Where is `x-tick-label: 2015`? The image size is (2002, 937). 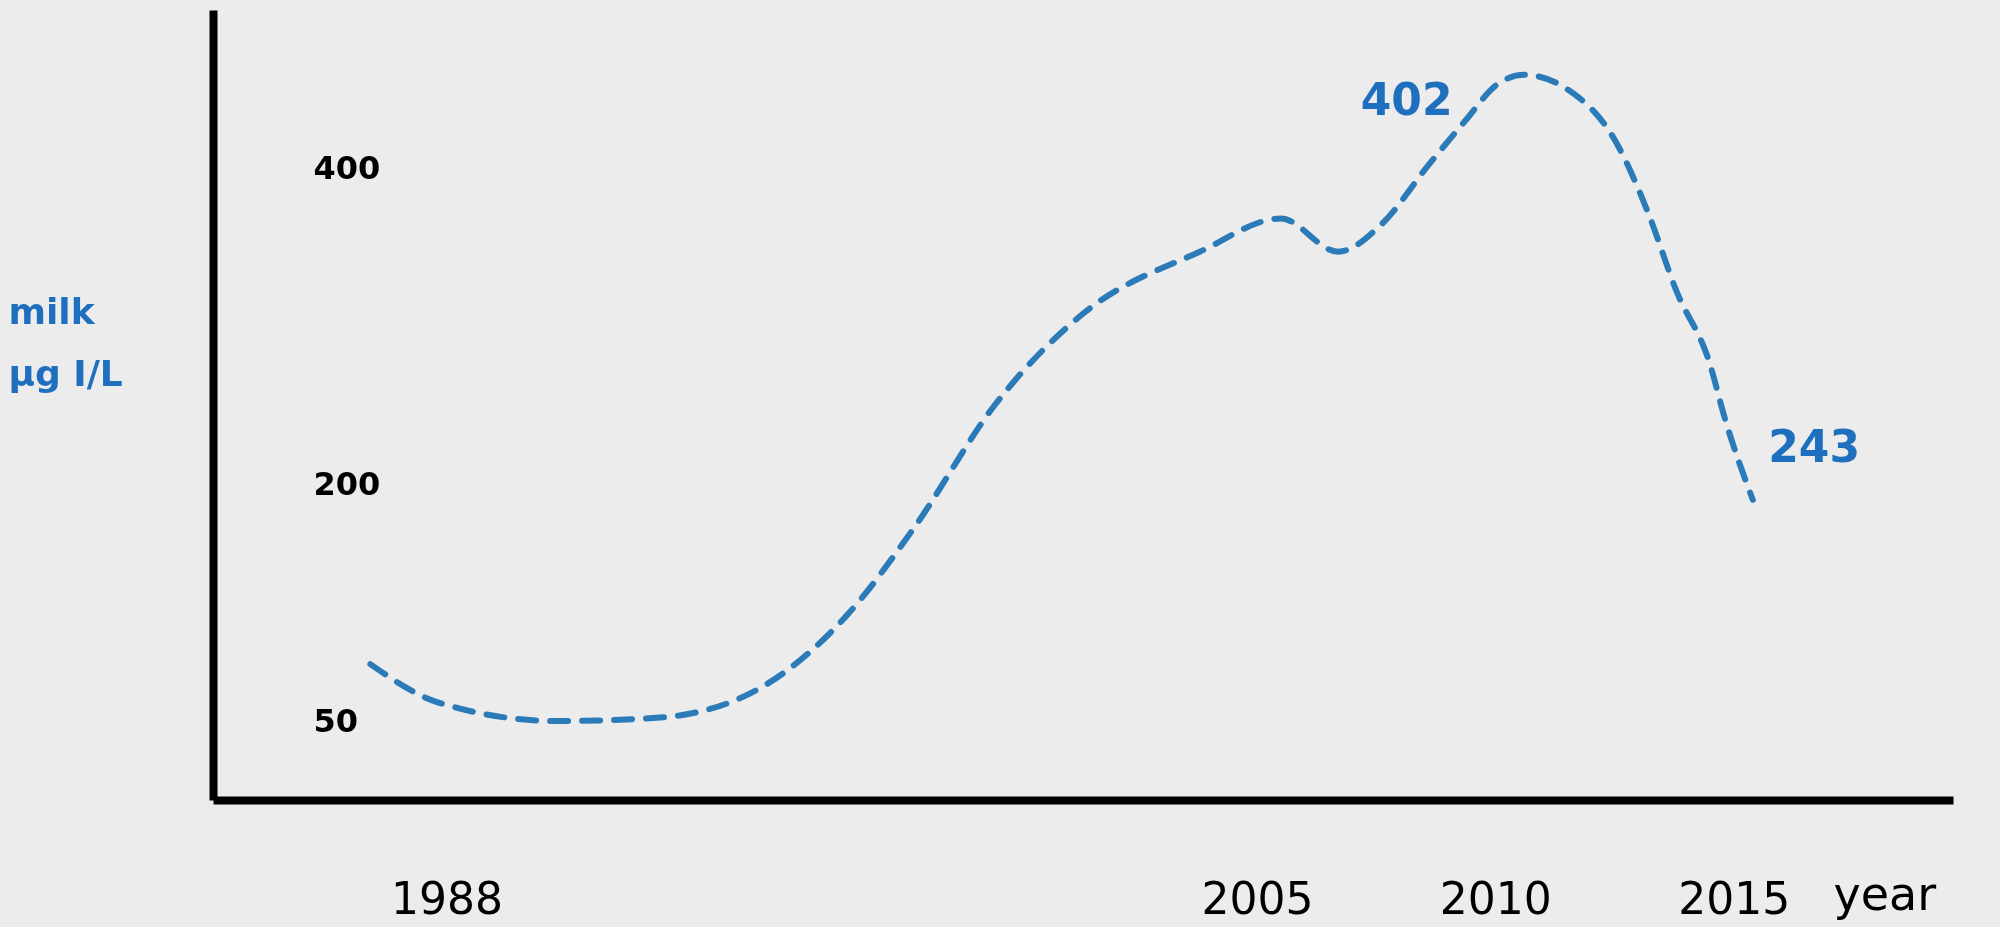 x-tick-label: 2015 is located at coordinates (1734, 898).